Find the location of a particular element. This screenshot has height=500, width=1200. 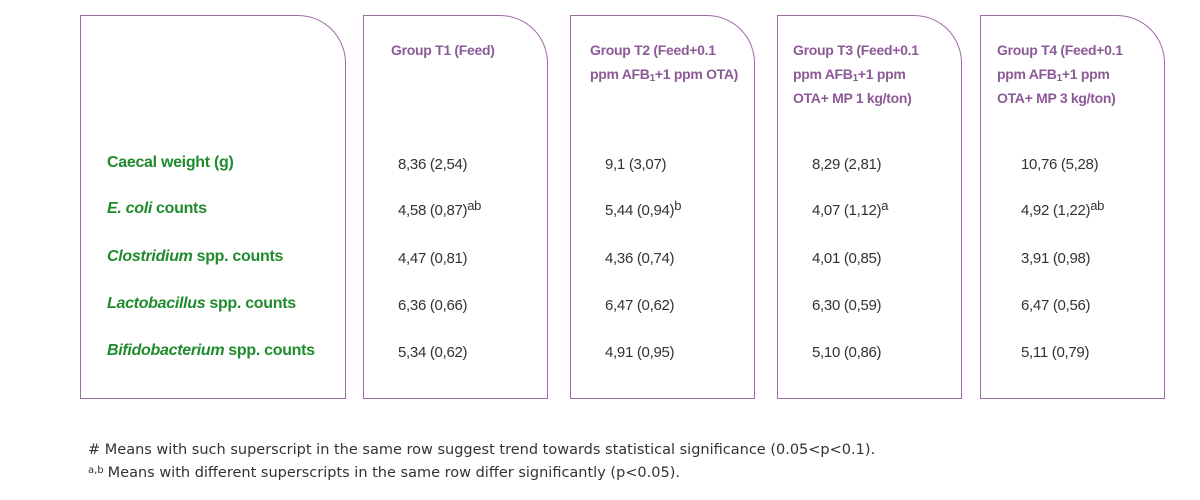

cell-value: 8,36 (2,54) is located at coordinates (433, 164).